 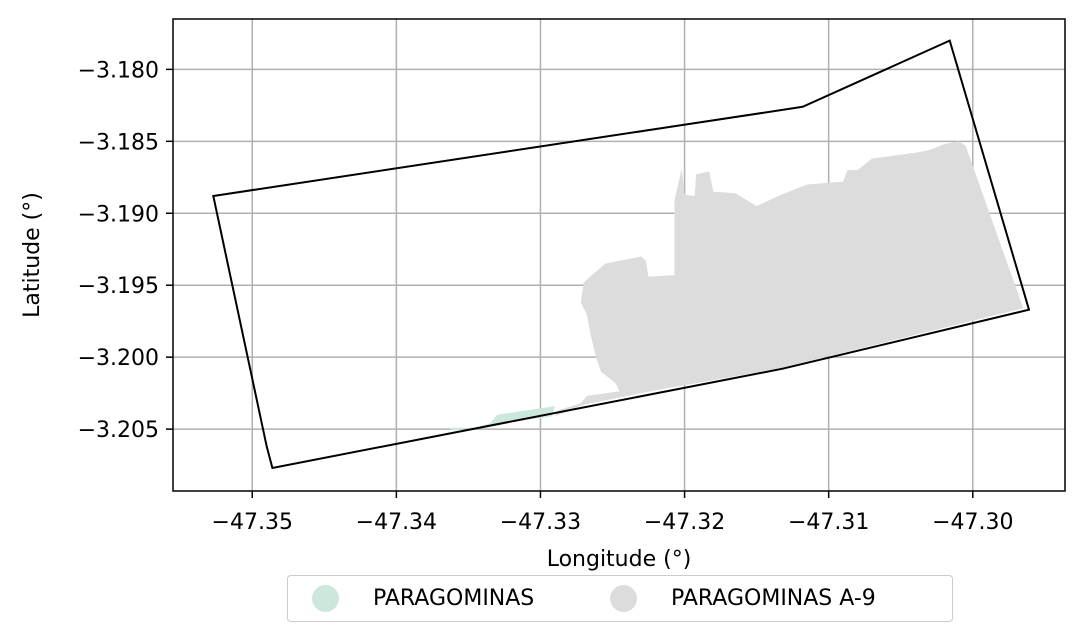 What do you see at coordinates (325, 598) in the screenshot?
I see `legend-marker-paragominas` at bounding box center [325, 598].